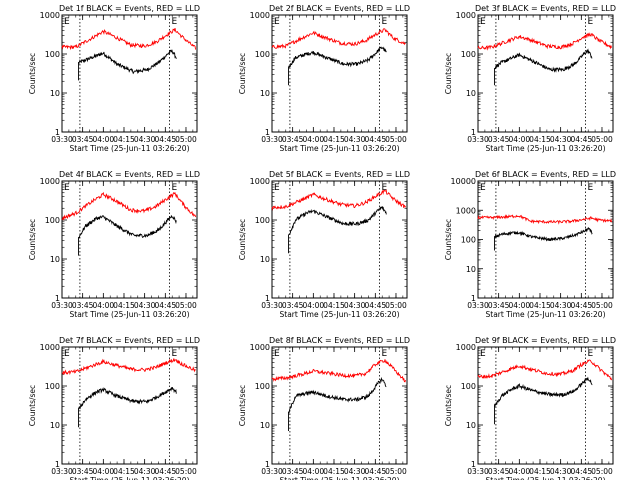 This screenshot has height=480, width=640. What do you see at coordinates (463, 181) in the screenshot?
I see `y-tick-label: 10000` at bounding box center [463, 181].